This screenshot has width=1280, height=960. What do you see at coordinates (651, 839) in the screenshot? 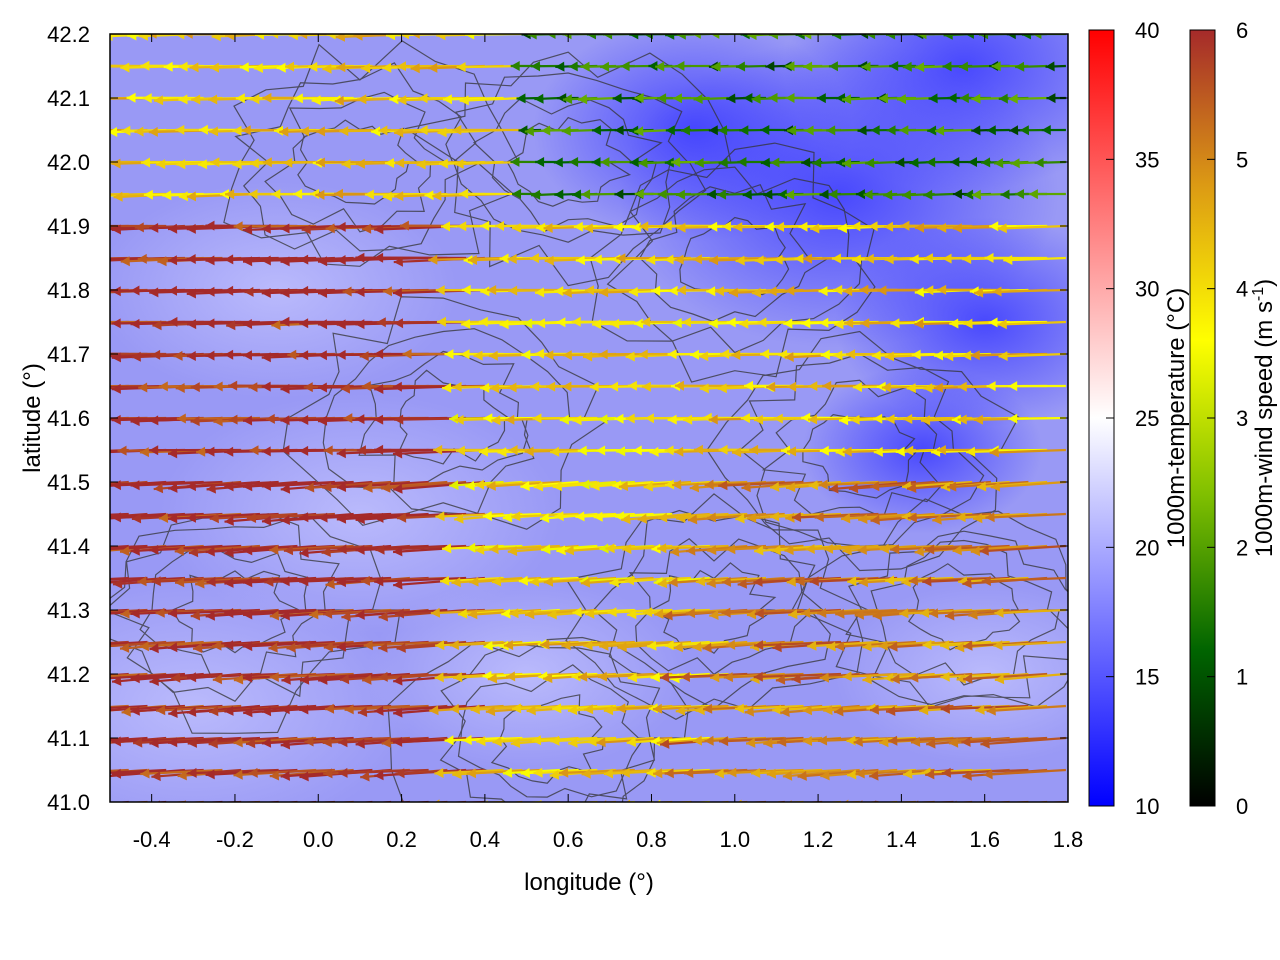
I see `x-tick-label: 0.8` at bounding box center [651, 839].